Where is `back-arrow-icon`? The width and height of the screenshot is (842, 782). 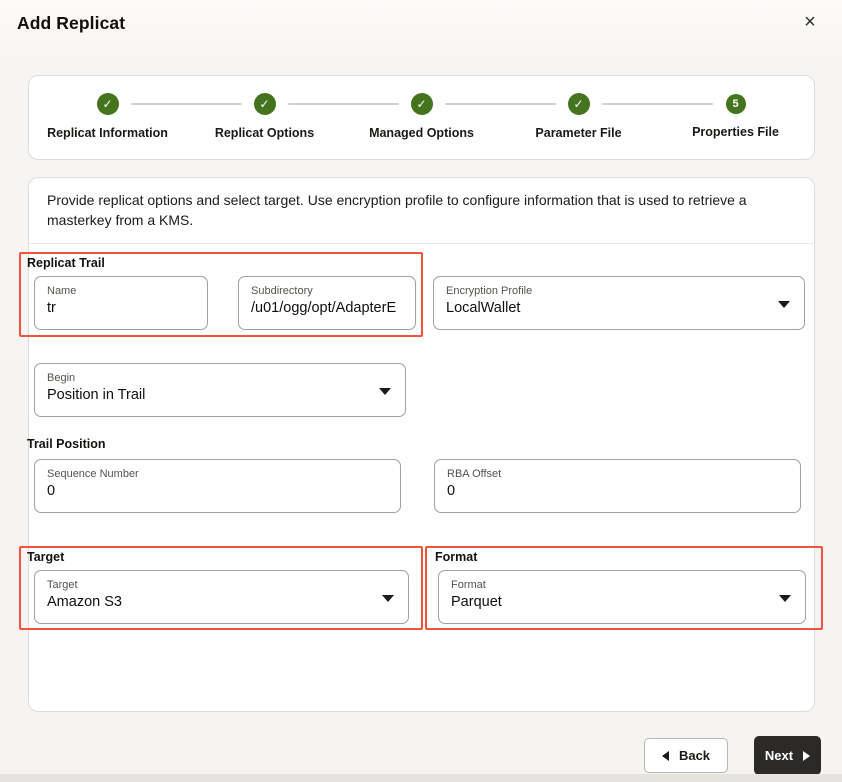 back-arrow-icon is located at coordinates (665, 755).